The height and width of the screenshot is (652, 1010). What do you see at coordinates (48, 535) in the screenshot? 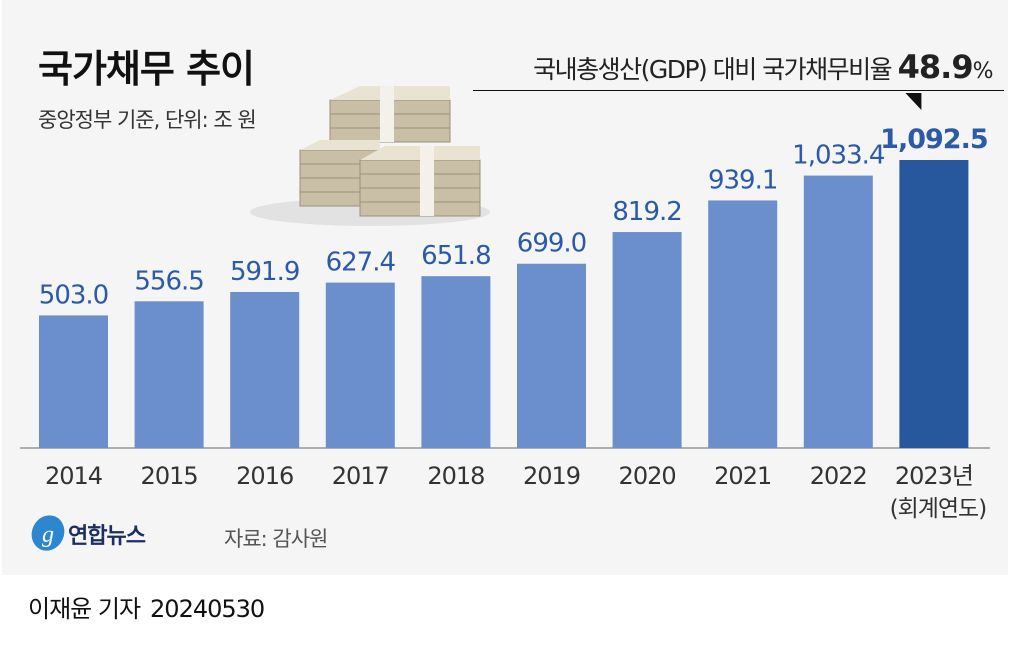
I see `svg-text: g` at bounding box center [48, 535].